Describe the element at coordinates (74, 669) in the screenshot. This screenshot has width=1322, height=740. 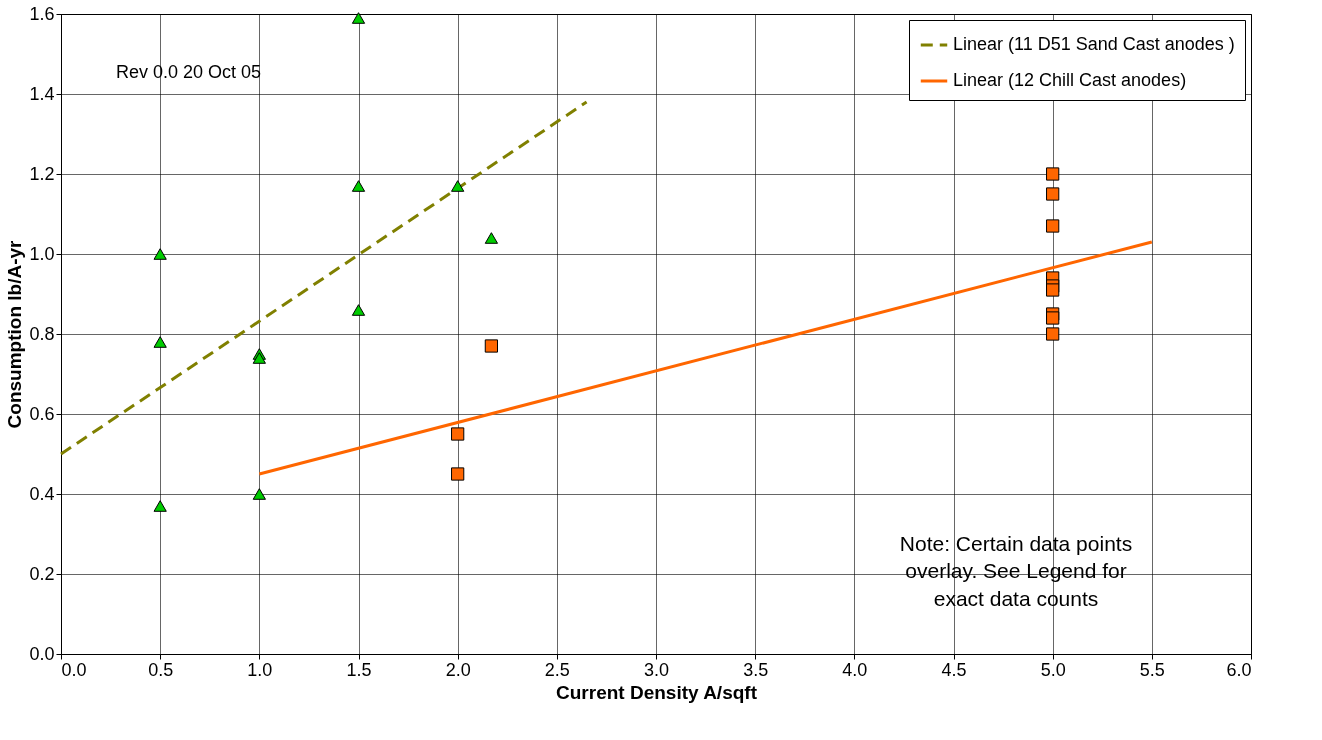
I see `x-tick-label: 0.0` at that location.